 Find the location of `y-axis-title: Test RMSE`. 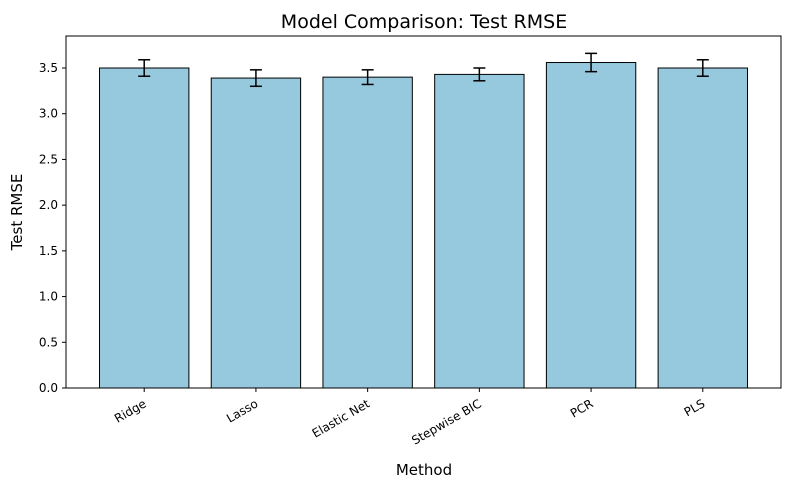

y-axis-title: Test RMSE is located at coordinates (17, 213).